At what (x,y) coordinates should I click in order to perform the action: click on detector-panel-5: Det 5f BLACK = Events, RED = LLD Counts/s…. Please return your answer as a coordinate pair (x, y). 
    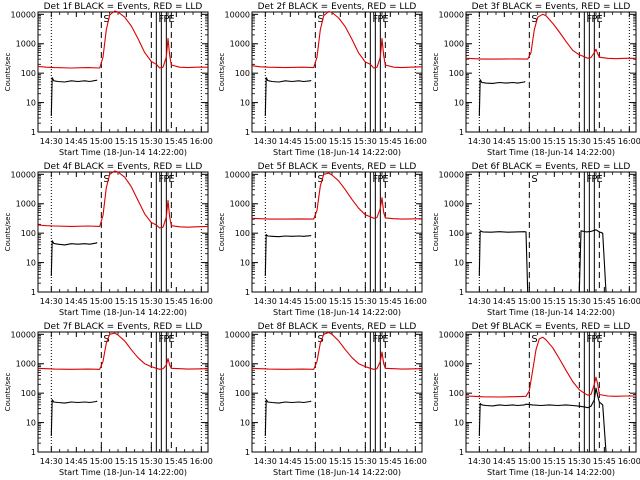
    Looking at the image, I should click on (322, 239).